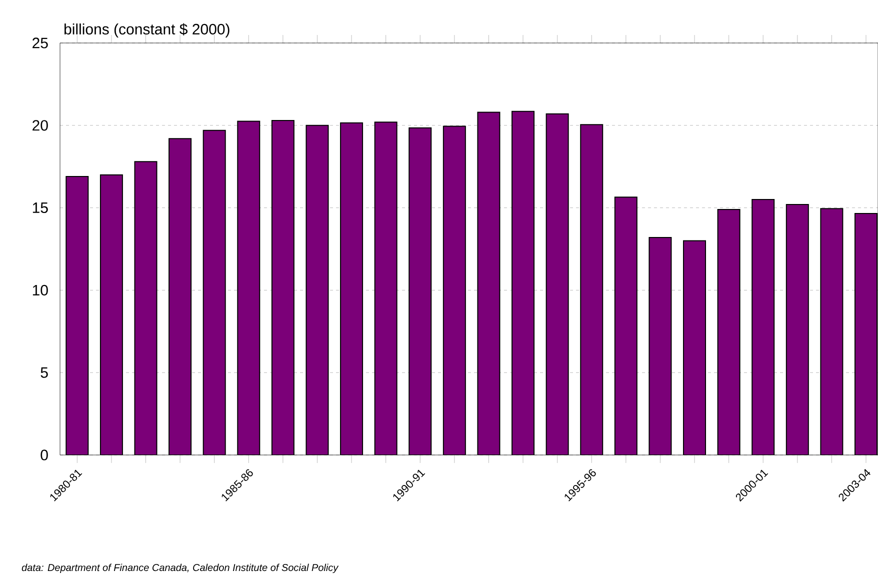  What do you see at coordinates (40, 208) in the screenshot?
I see `y-tick-label: 15` at bounding box center [40, 208].